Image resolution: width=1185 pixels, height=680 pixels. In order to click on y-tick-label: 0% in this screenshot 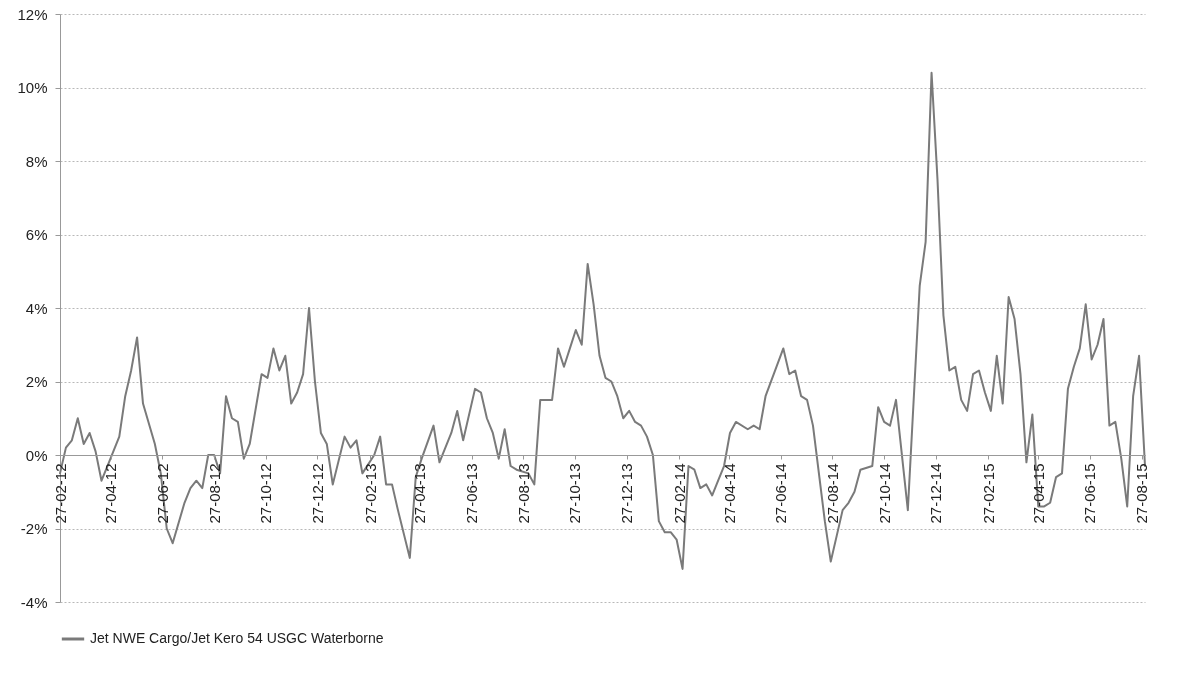, I will do `click(36, 455)`.